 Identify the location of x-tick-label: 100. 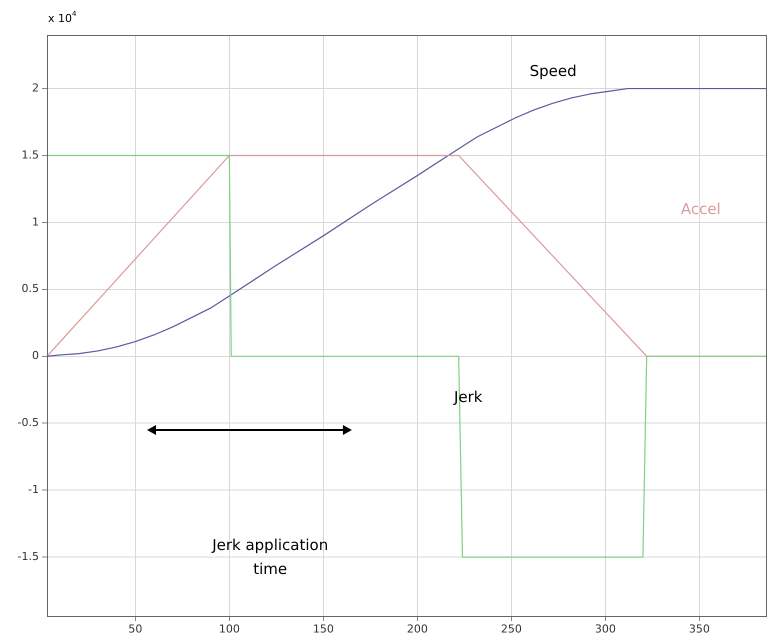
(229, 628).